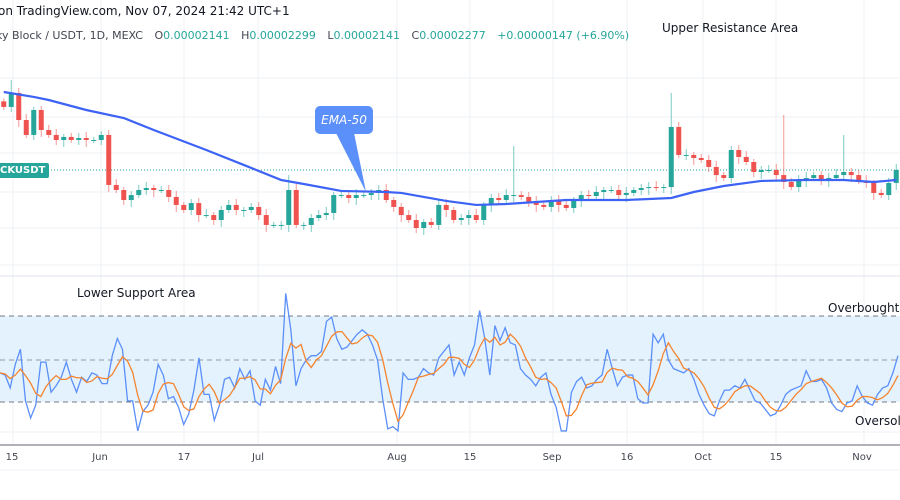 The image size is (900, 500). I want to click on x-tick-label: Nov, so click(862, 457).